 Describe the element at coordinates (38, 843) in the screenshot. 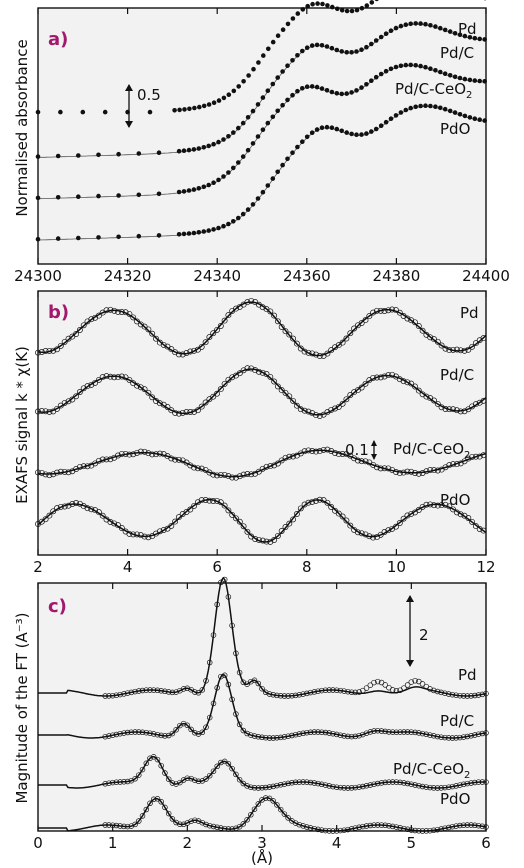

I see `x-tick-label: 0` at that location.